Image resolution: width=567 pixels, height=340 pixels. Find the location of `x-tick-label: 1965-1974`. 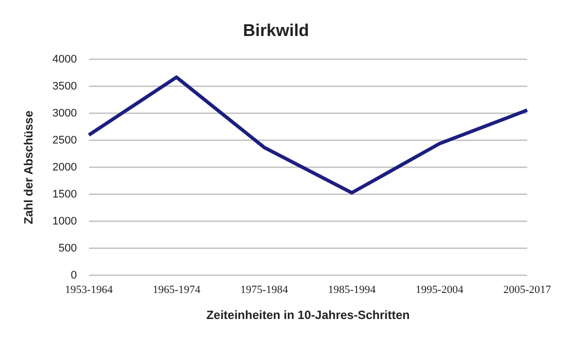

x-tick-label: 1965-1974 is located at coordinates (176, 290).